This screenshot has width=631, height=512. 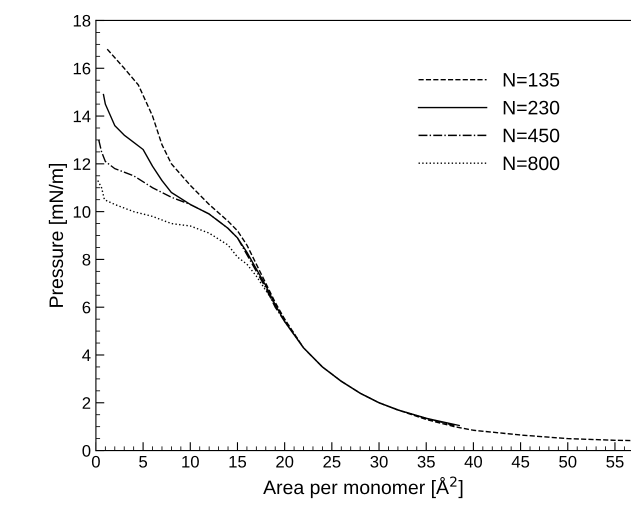 I want to click on y-tick-label: 16, so click(x=82, y=68).